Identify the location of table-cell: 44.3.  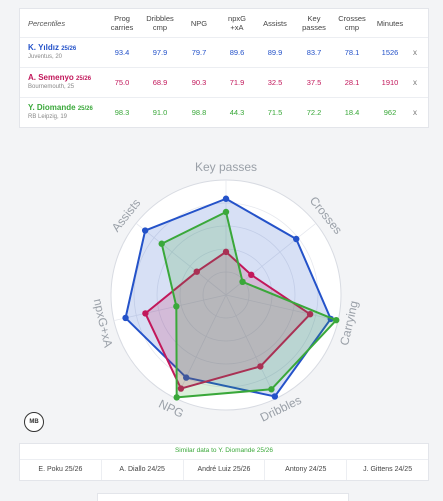
(237, 112).